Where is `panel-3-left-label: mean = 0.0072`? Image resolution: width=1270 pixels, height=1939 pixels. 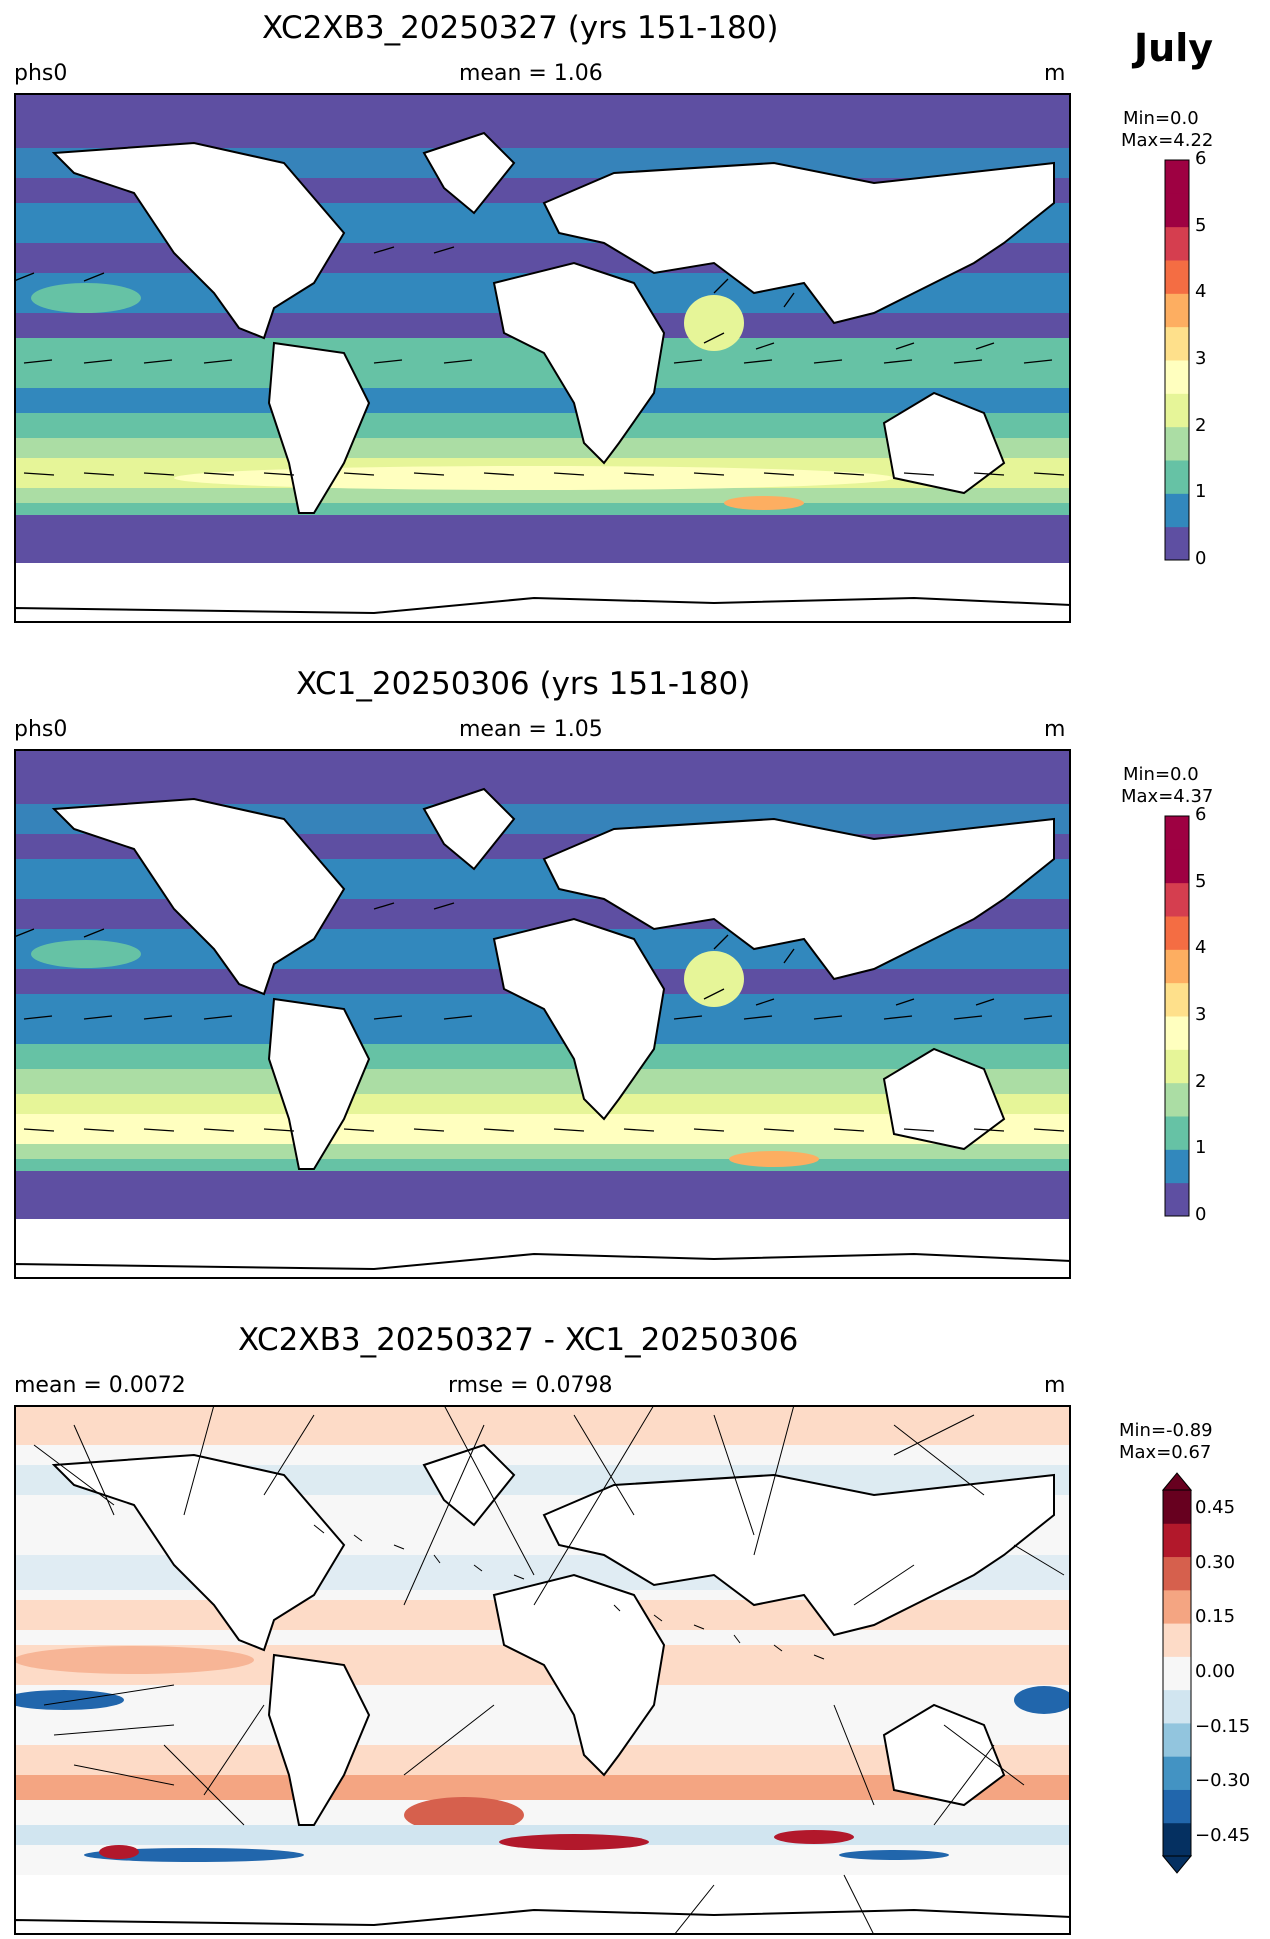 panel-3-left-label: mean = 0.0072 is located at coordinates (100, 1385).